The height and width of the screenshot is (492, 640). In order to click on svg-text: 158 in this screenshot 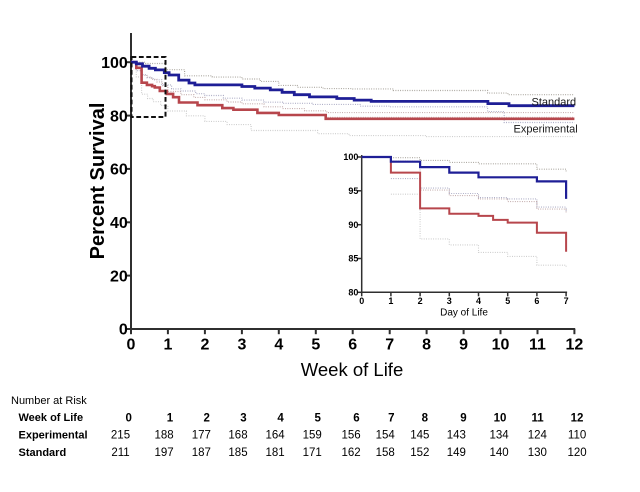, I will do `click(385, 453)`.